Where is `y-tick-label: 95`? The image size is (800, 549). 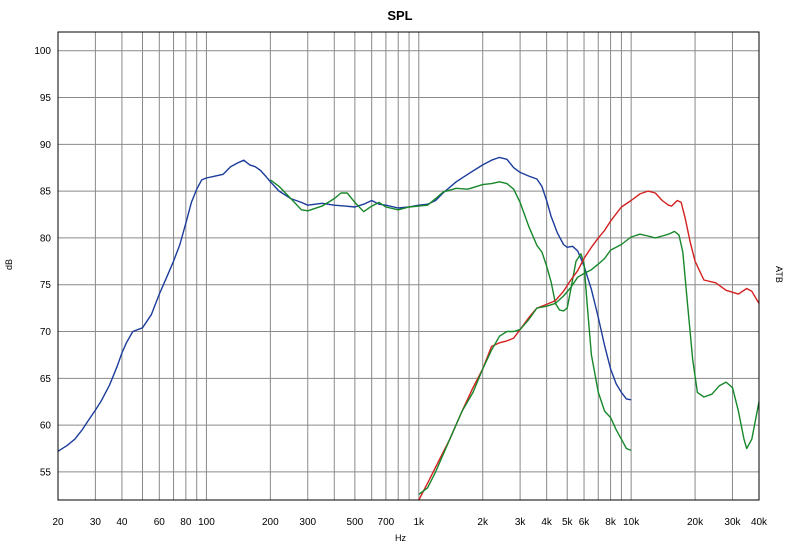 y-tick-label: 95 is located at coordinates (46, 98).